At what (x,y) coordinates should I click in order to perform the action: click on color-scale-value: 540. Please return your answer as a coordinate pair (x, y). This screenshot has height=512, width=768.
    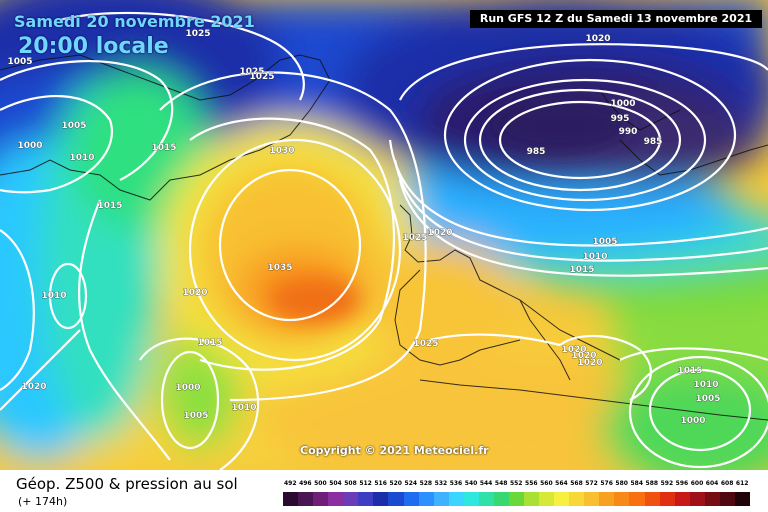
    Looking at the image, I should click on (471, 483).